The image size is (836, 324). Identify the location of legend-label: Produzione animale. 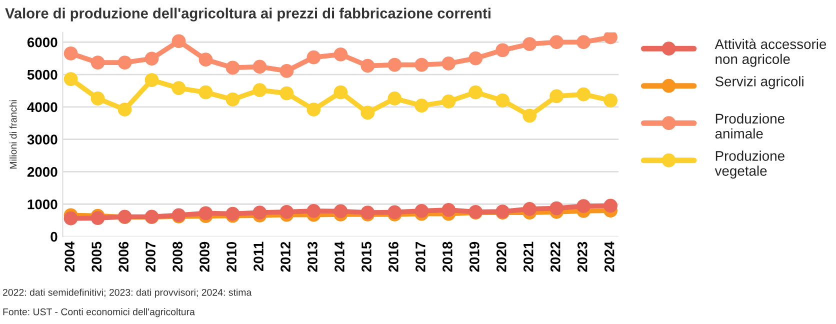
(749, 126).